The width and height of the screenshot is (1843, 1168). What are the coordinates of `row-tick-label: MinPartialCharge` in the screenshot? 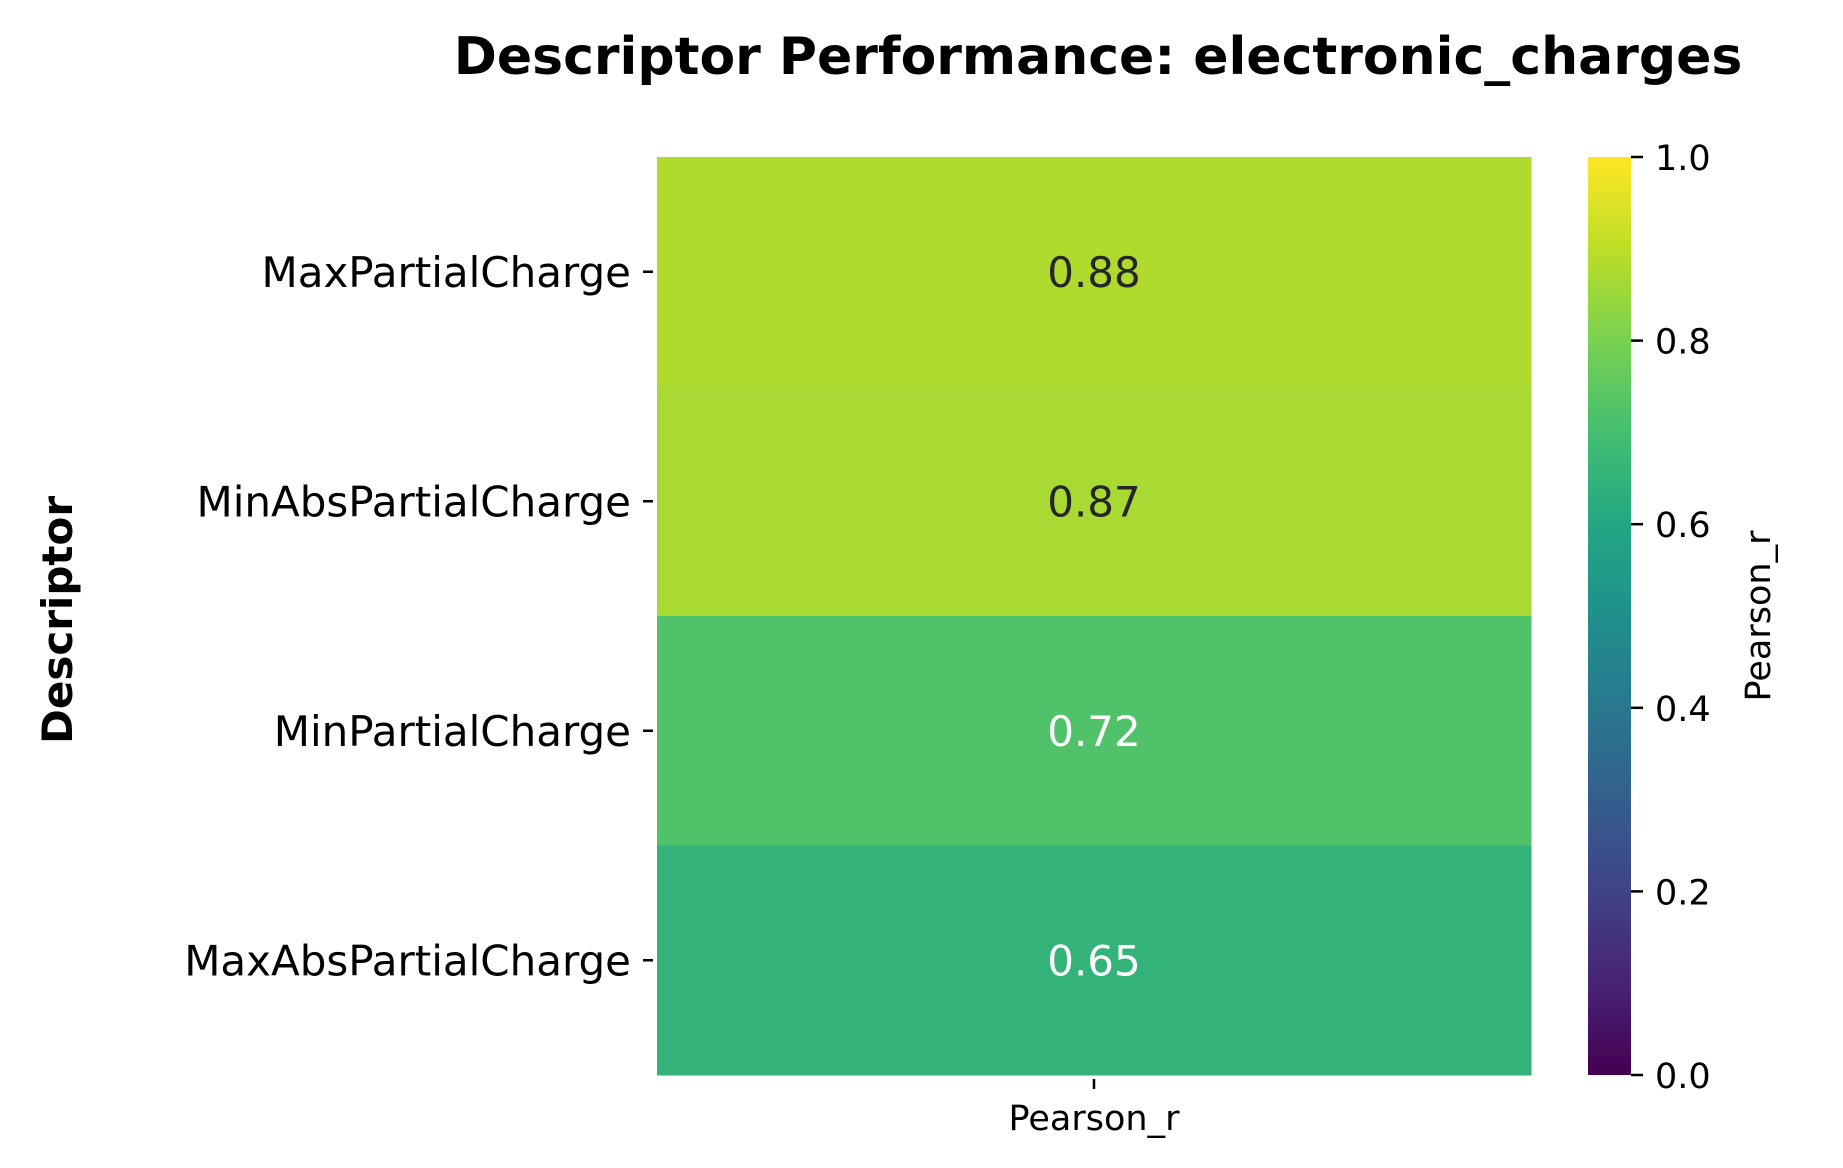 It's located at (452, 731).